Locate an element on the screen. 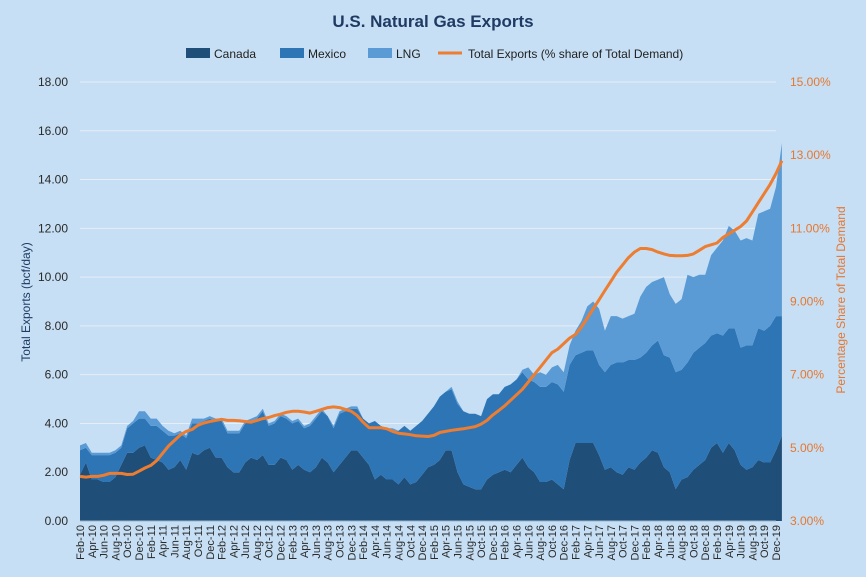  x-tick-label: Apr-12 is located at coordinates (234, 541).